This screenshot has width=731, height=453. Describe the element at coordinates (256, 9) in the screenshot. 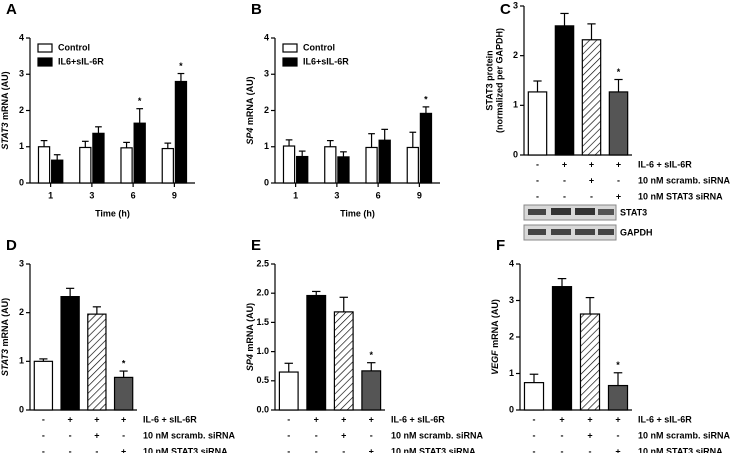

I see `panel-letter: B` at that location.